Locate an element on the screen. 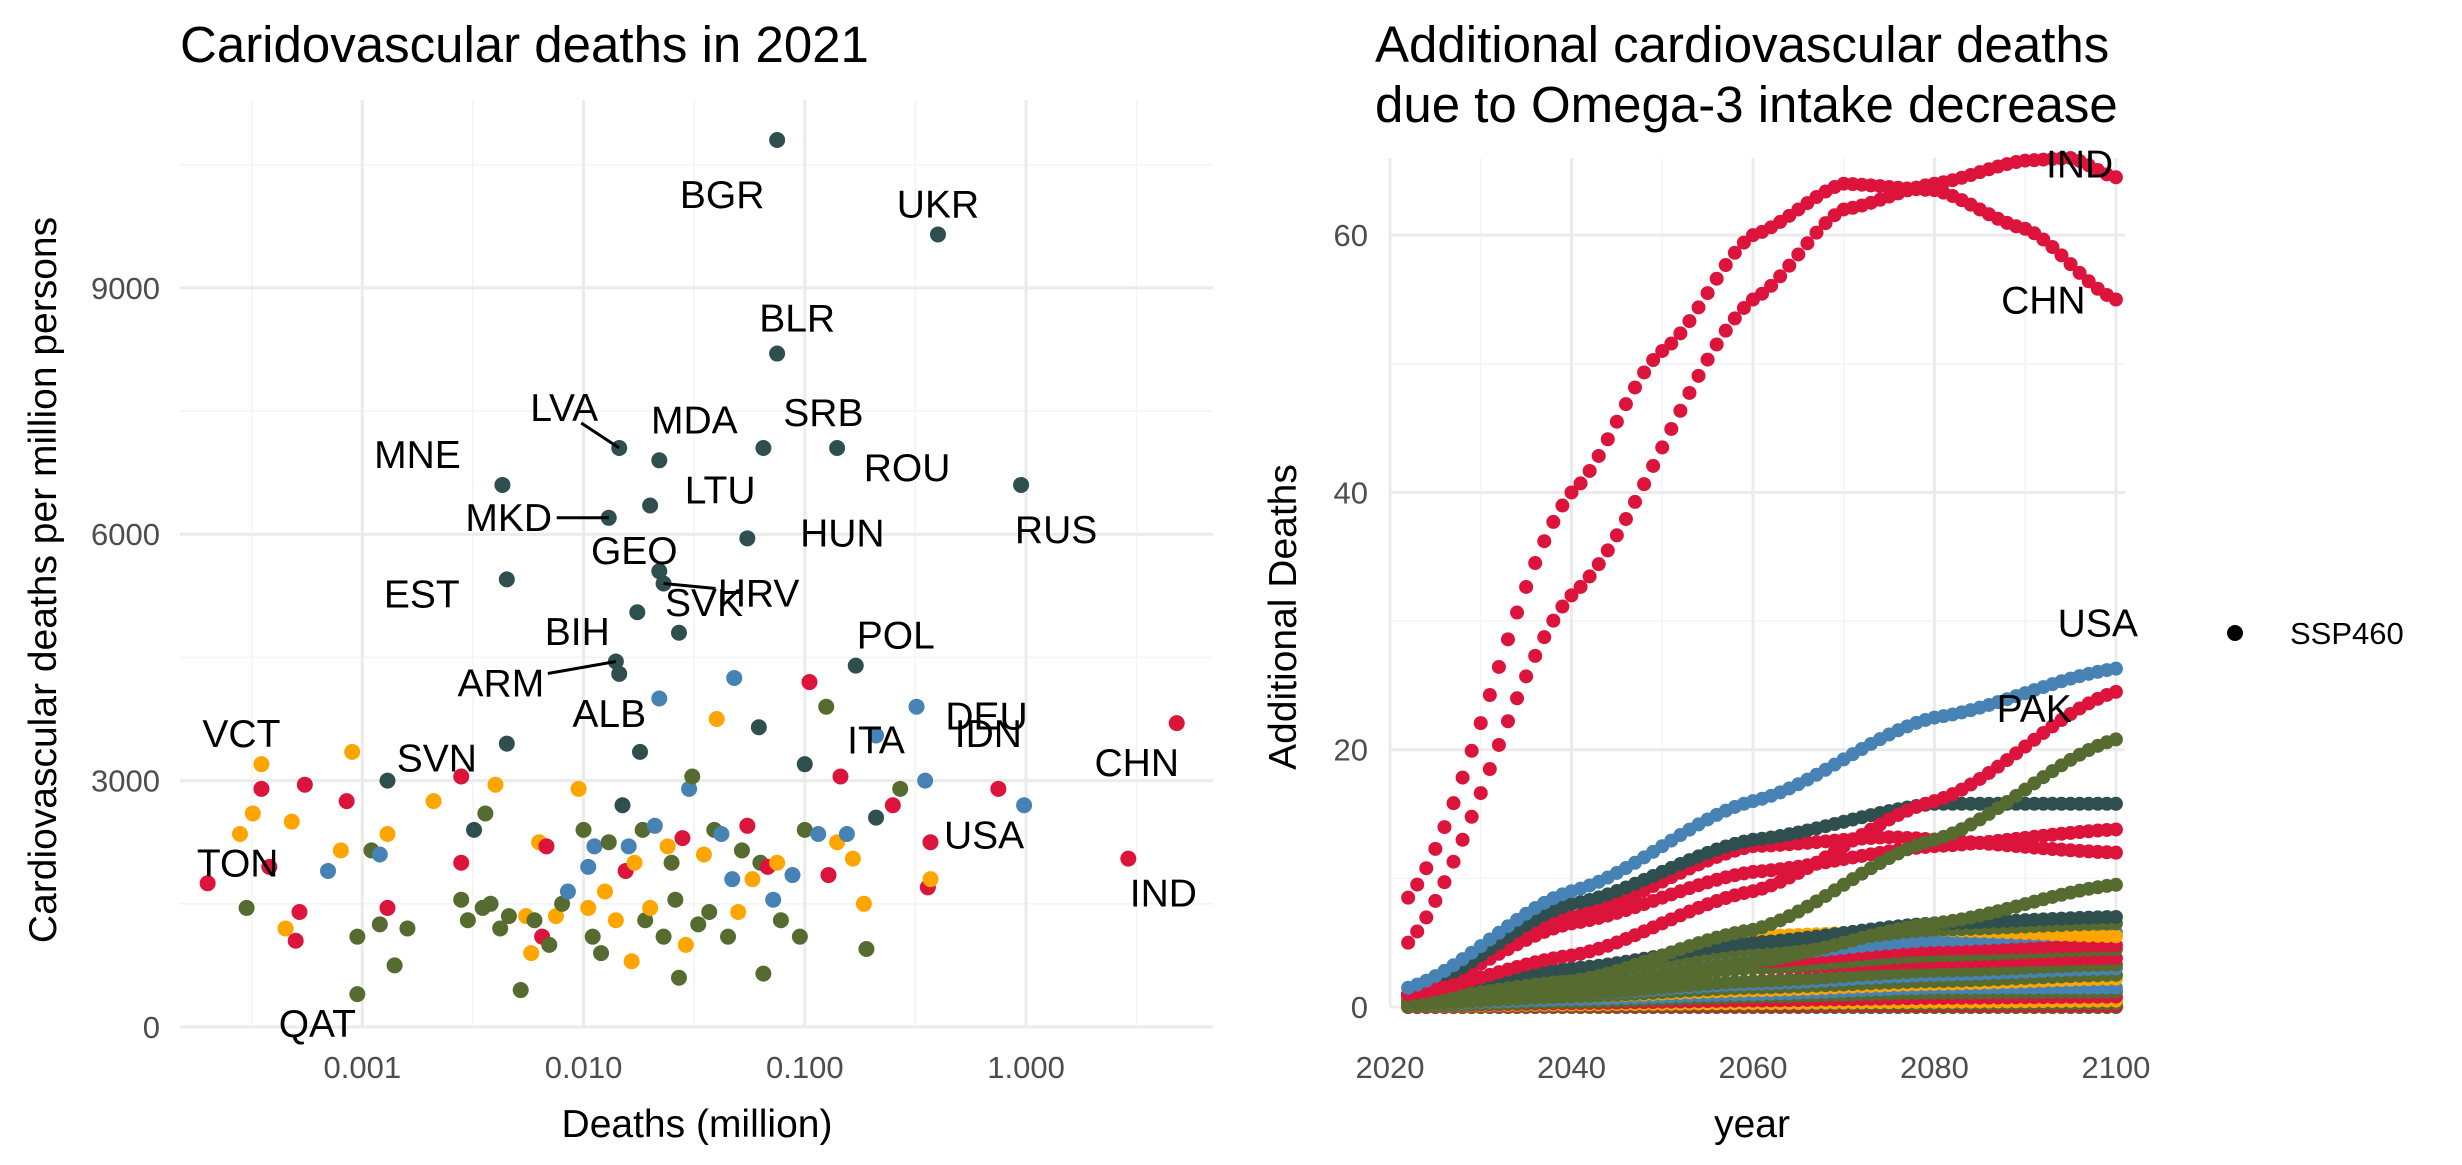 This screenshot has width=2462, height=1165. right-x-tick-label: 2080 is located at coordinates (1934, 1067).